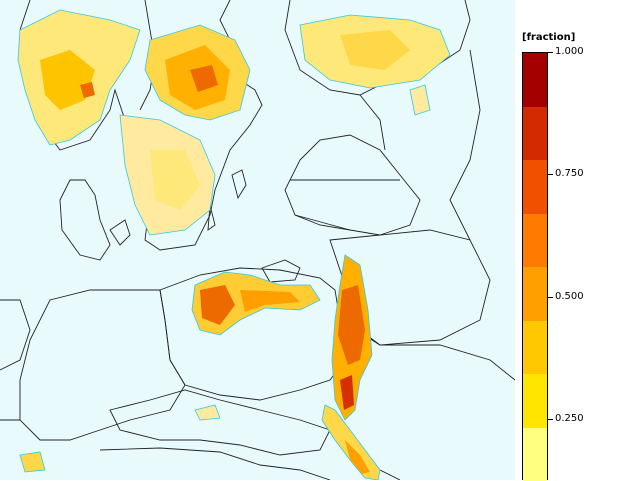 The height and width of the screenshot is (481, 640). What do you see at coordinates (569, 418) in the screenshot?
I see `colorbar-tick-label: 0.250` at bounding box center [569, 418].